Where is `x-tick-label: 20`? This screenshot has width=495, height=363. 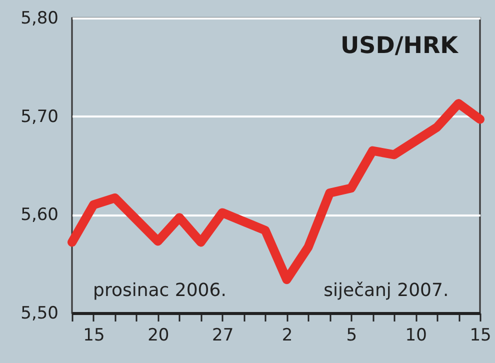
x-tick-label: 20 is located at coordinates (159, 336).